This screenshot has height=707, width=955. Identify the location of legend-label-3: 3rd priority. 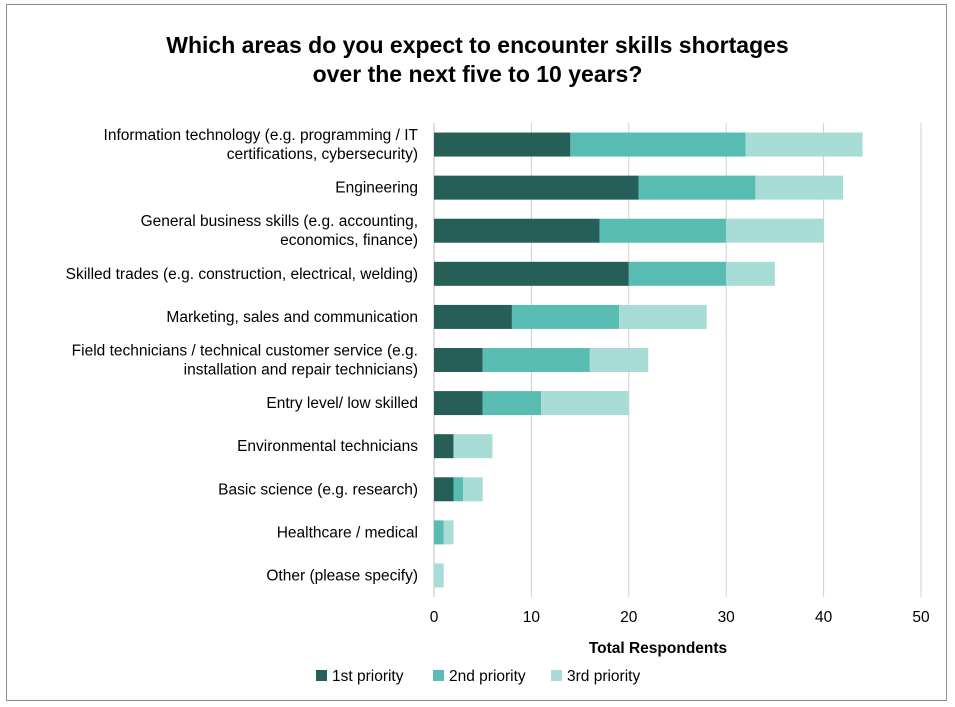
(603, 676).